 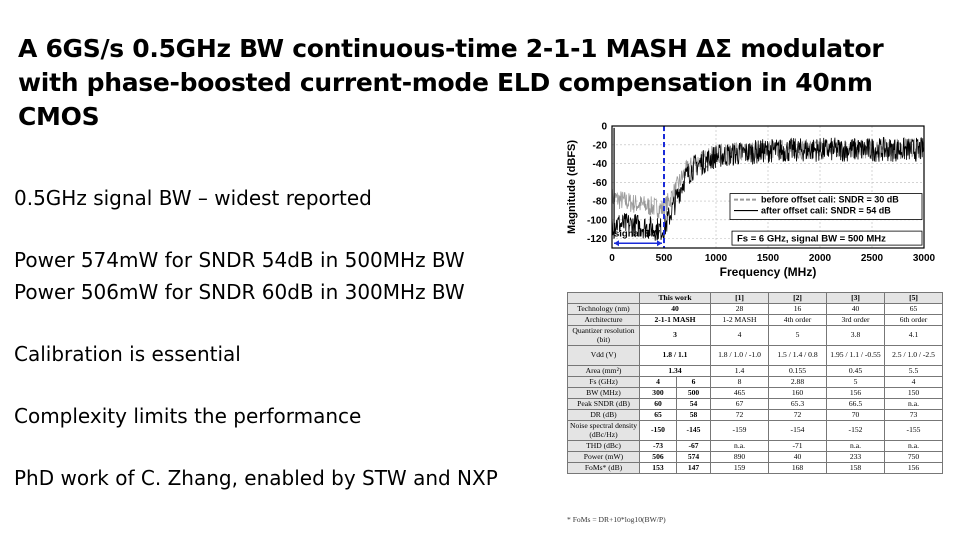 What do you see at coordinates (830, 200) in the screenshot?
I see `legend-label-0: before offset cali: SNDR = 30 dB` at bounding box center [830, 200].